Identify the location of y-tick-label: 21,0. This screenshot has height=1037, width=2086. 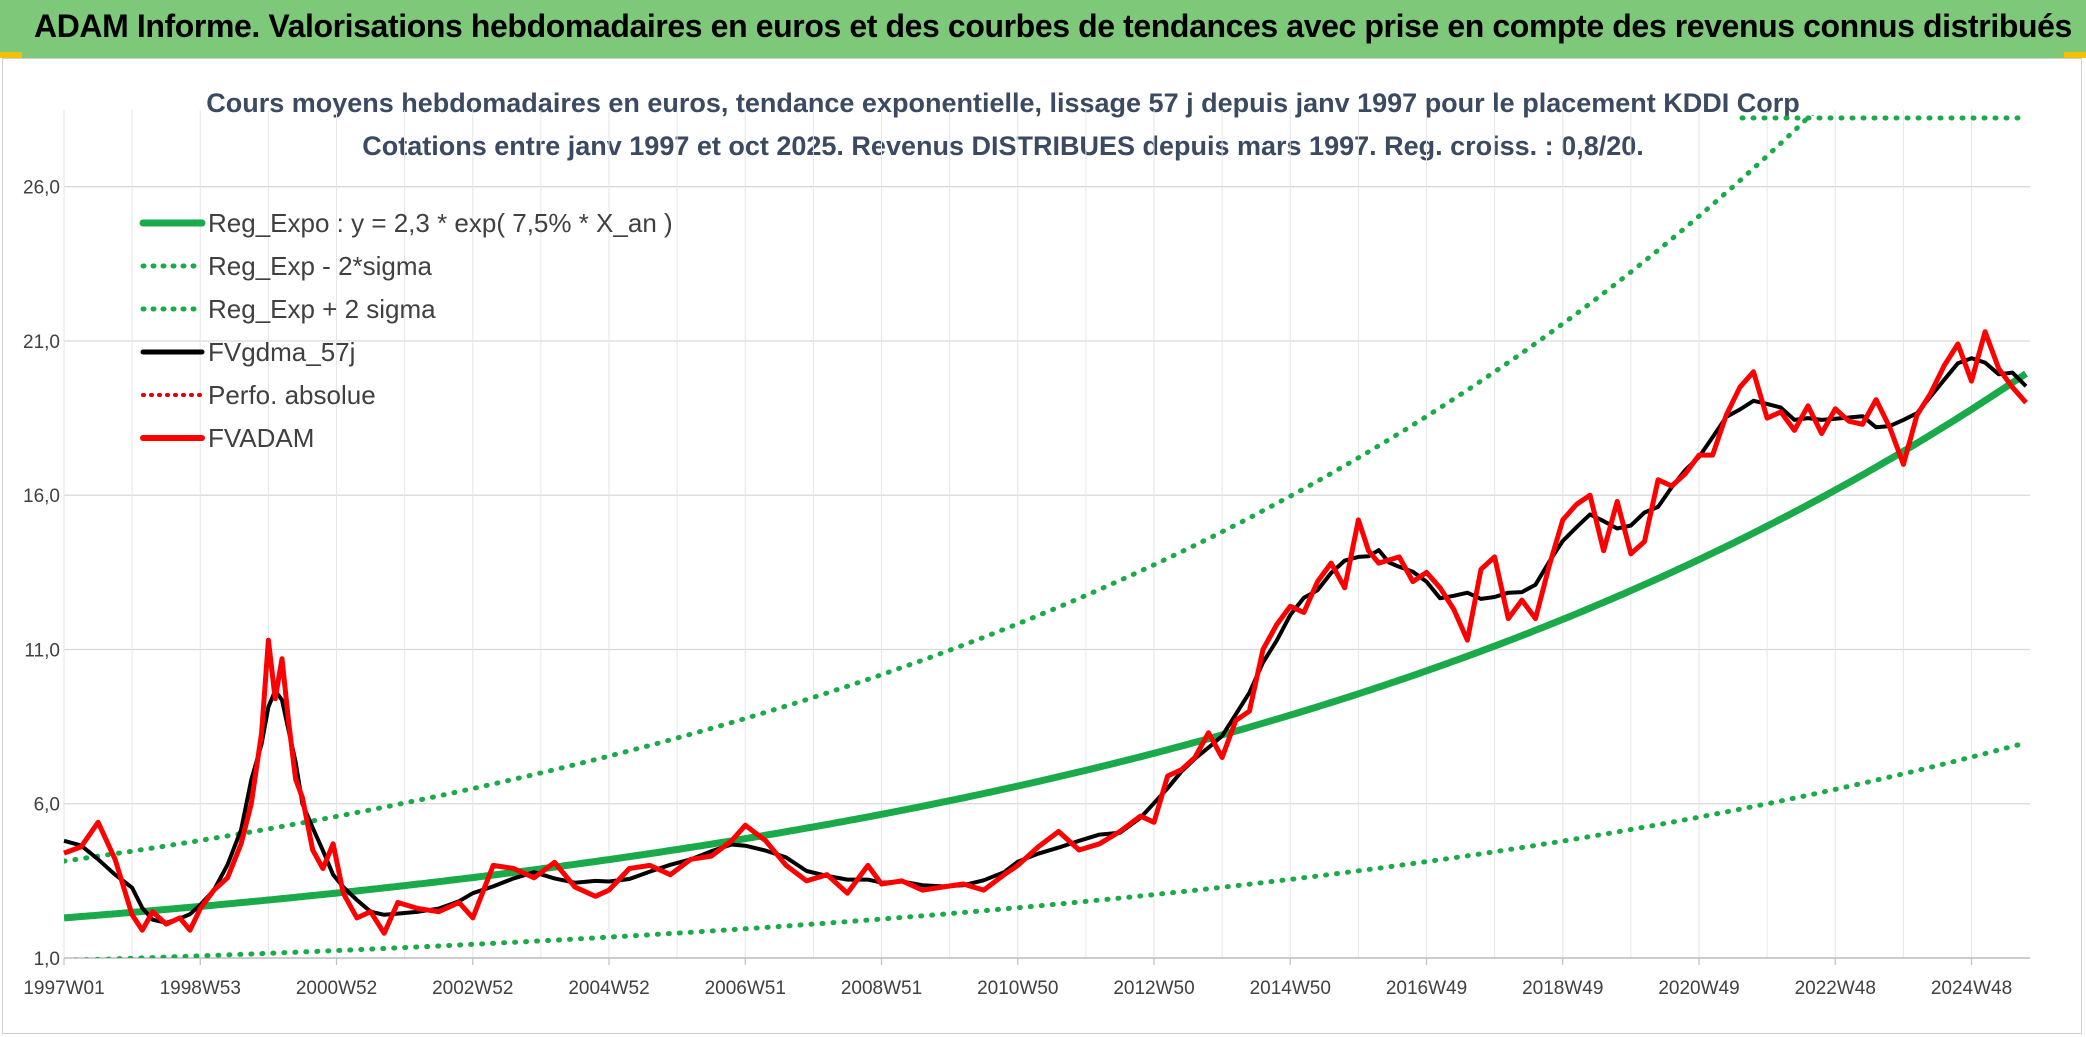
(41, 342).